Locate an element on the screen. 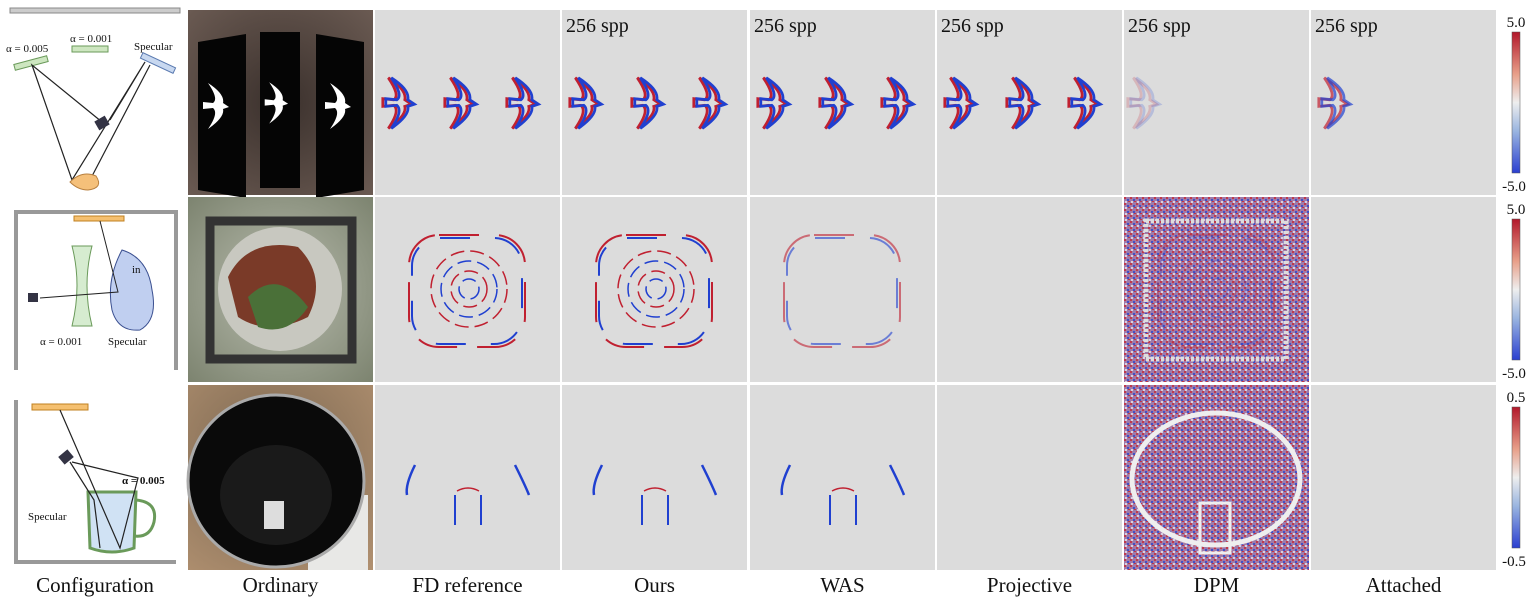  rough-mirror is located at coordinates (31, 63).